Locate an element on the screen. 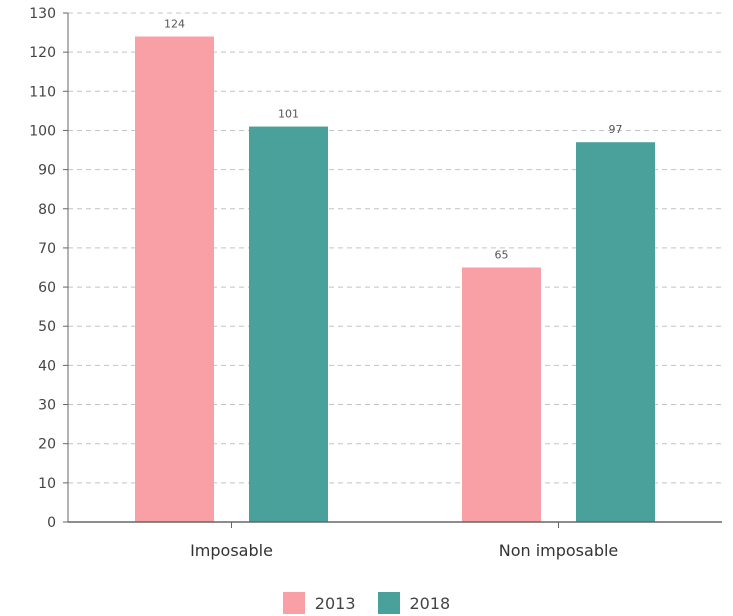  y-tick-label-80: 80 is located at coordinates (47, 210).